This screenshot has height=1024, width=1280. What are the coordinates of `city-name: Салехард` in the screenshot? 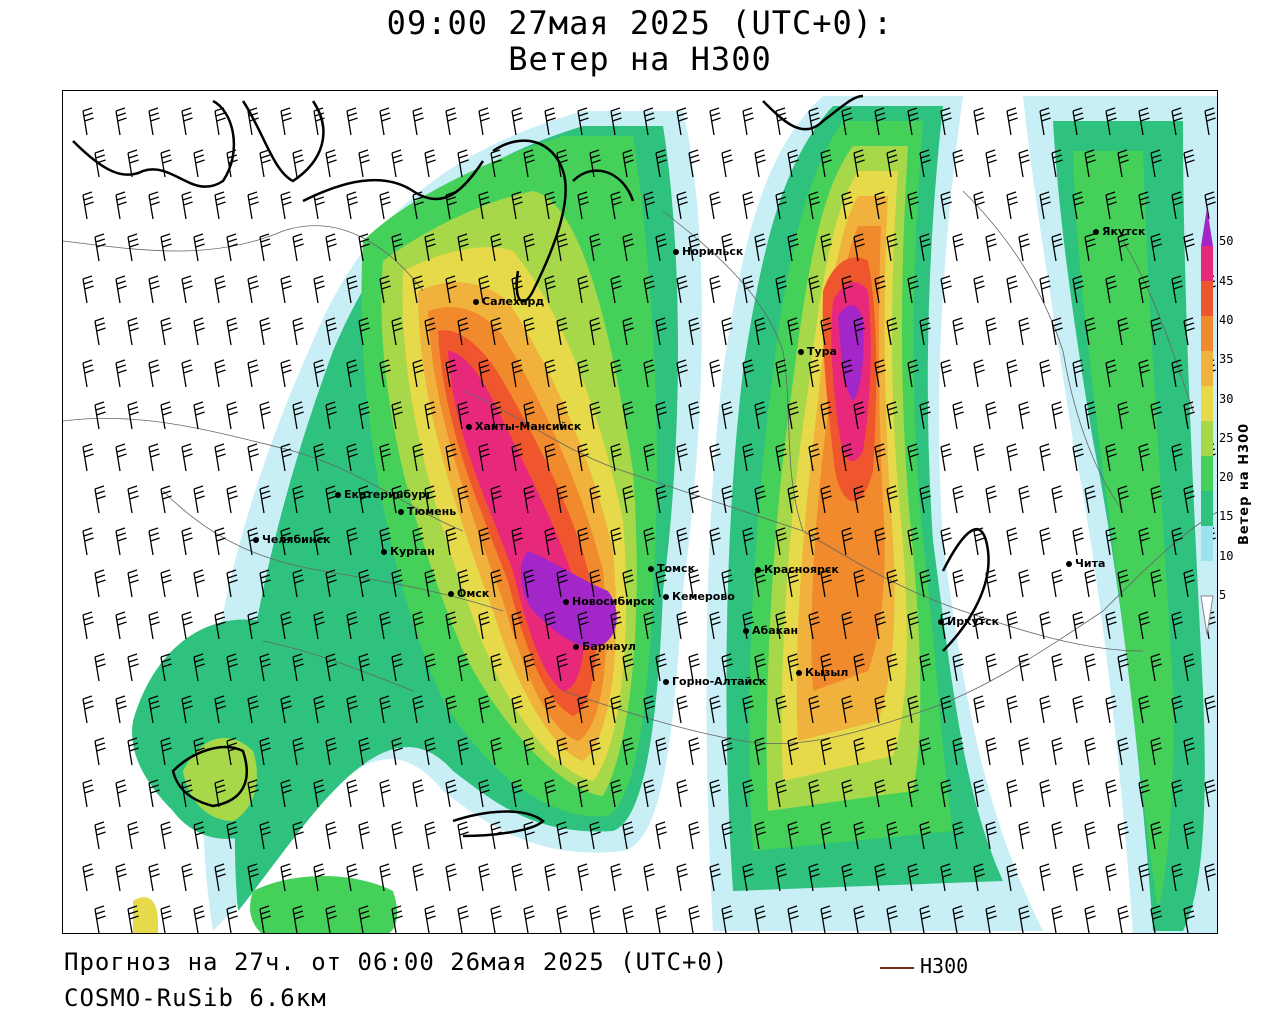 It's located at (513, 301).